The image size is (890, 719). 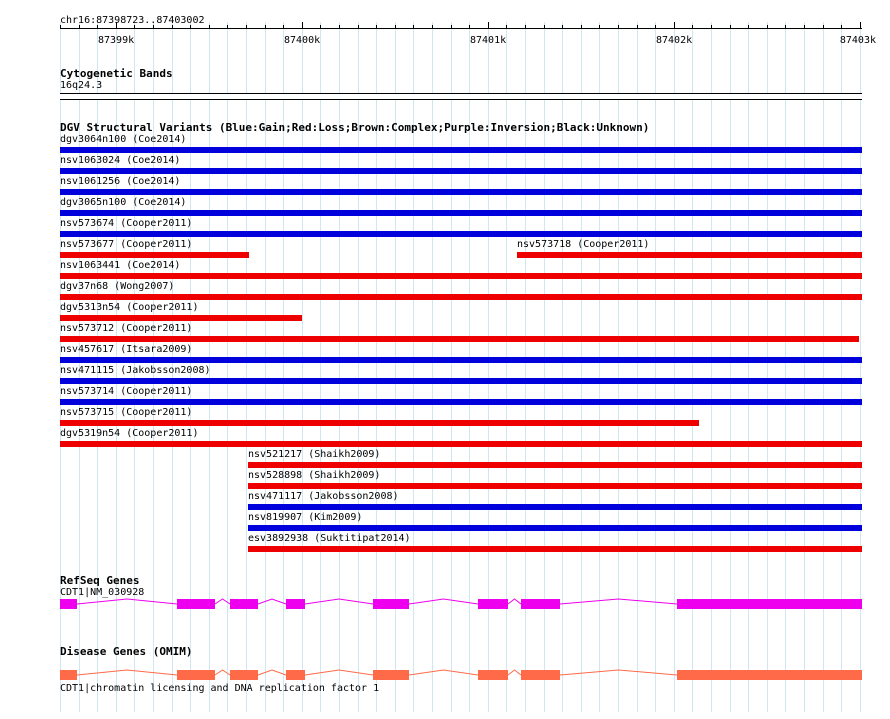 I want to click on refseq-gene-model, so click(x=445, y=604).